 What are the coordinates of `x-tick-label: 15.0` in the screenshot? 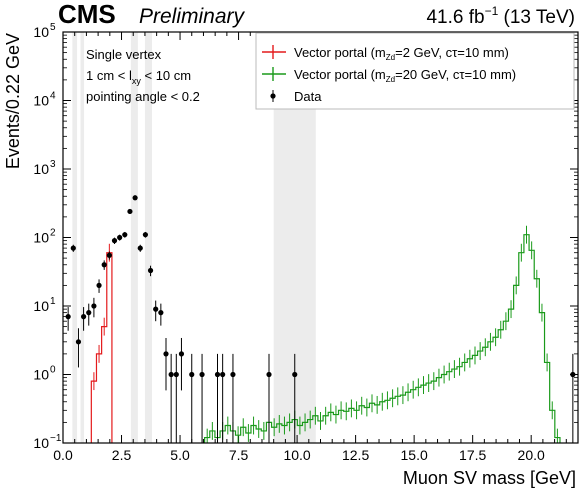 It's located at (414, 455).